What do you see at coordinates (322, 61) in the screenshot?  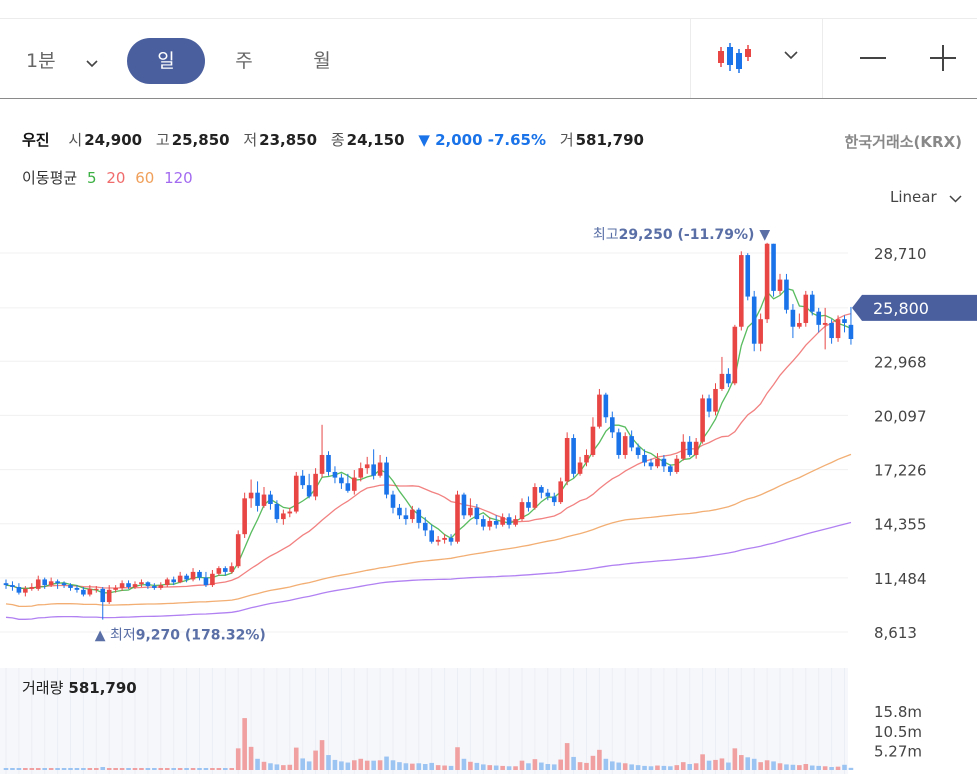 I see `tab-month: 월` at bounding box center [322, 61].